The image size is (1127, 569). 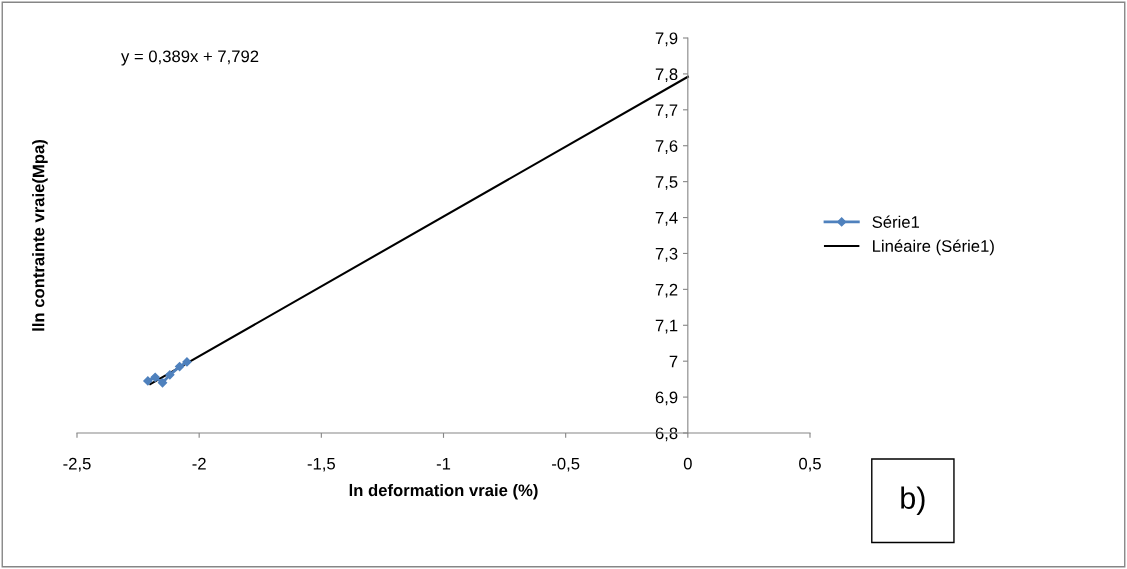 I want to click on legend-label: Linéaire (Série1), so click(x=933, y=247).